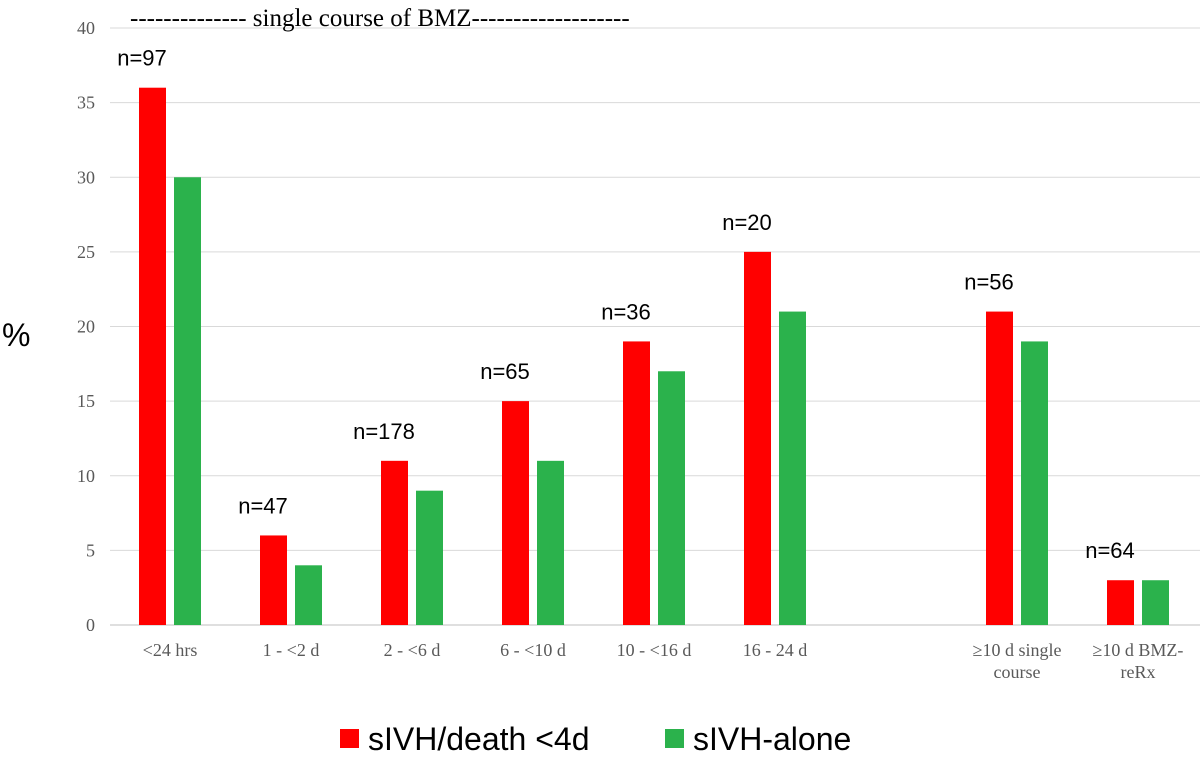  What do you see at coordinates (626, 311) in the screenshot?
I see `n-label: n=36` at bounding box center [626, 311].